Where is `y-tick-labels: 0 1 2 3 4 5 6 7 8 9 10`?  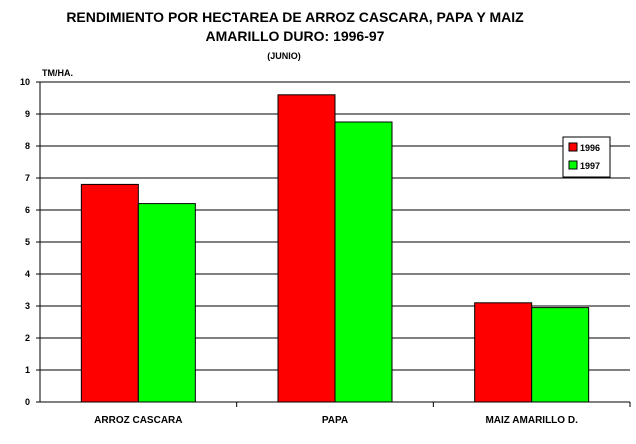 y-tick-labels: 0 1 2 3 4 5 6 7 8 9 10 is located at coordinates (25, 242).